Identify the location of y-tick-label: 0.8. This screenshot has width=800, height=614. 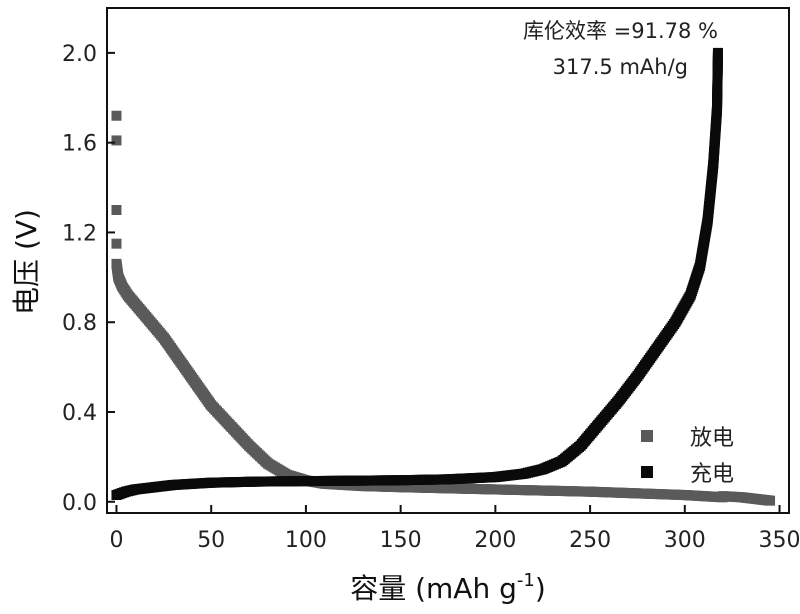
(79, 323).